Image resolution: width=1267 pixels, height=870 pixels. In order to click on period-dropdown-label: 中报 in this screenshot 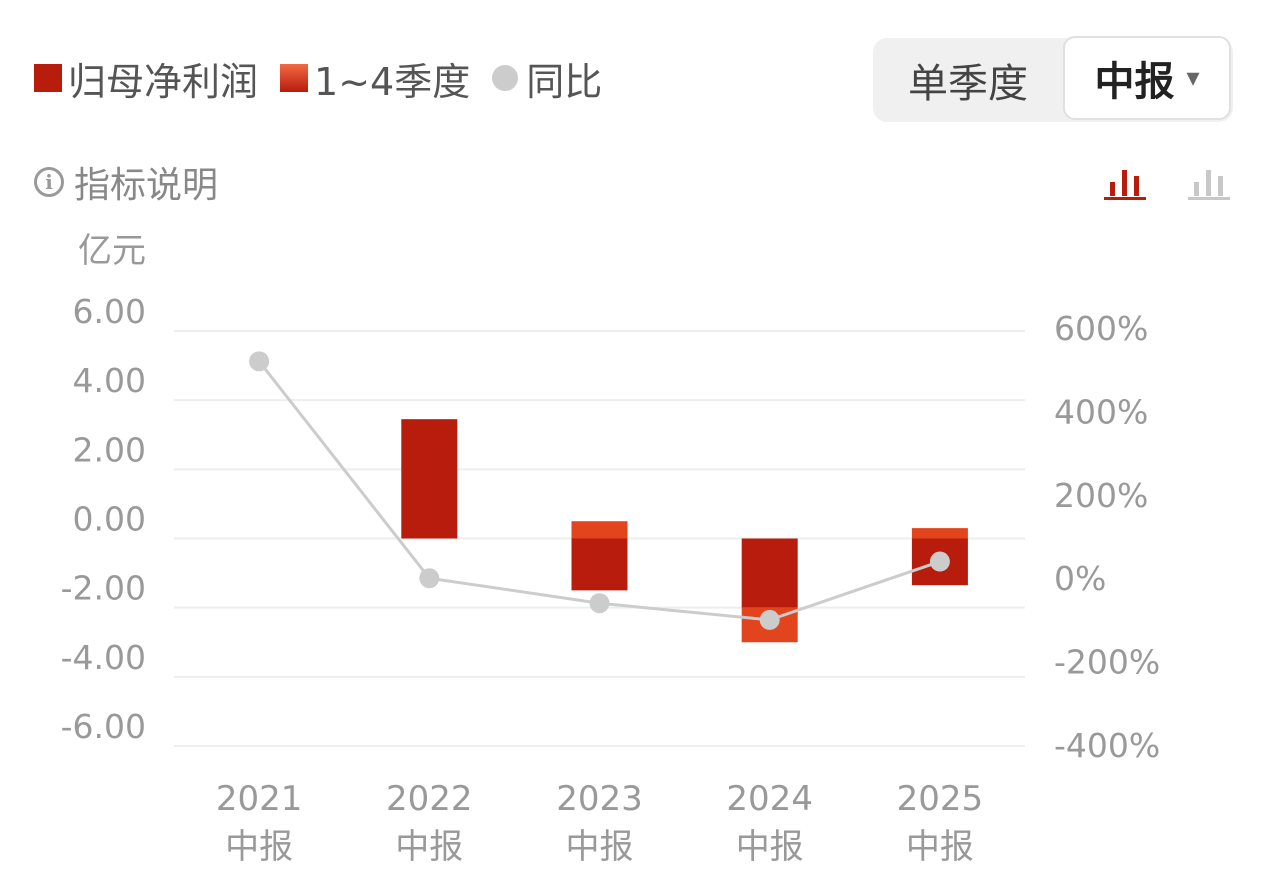, I will do `click(1134, 82)`.